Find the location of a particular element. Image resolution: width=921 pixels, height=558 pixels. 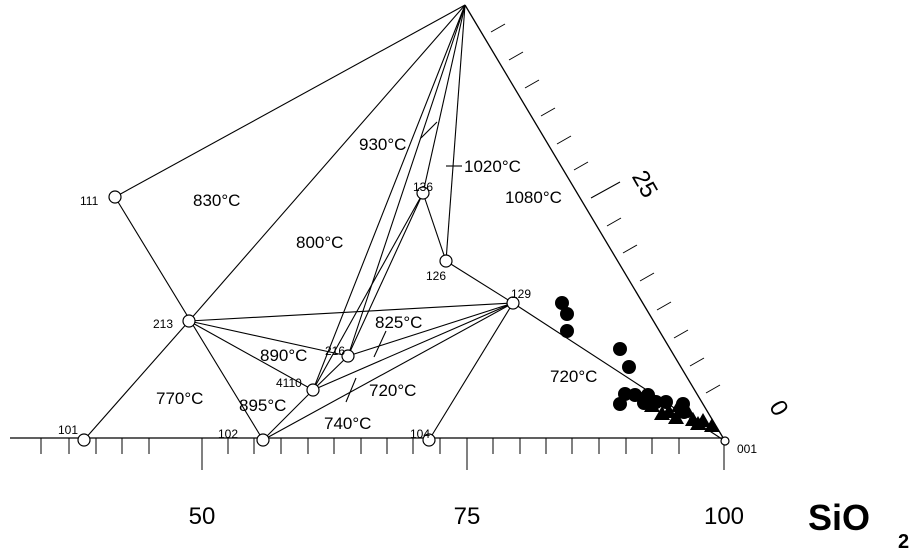

temperature-label: 770°C is located at coordinates (179, 398).